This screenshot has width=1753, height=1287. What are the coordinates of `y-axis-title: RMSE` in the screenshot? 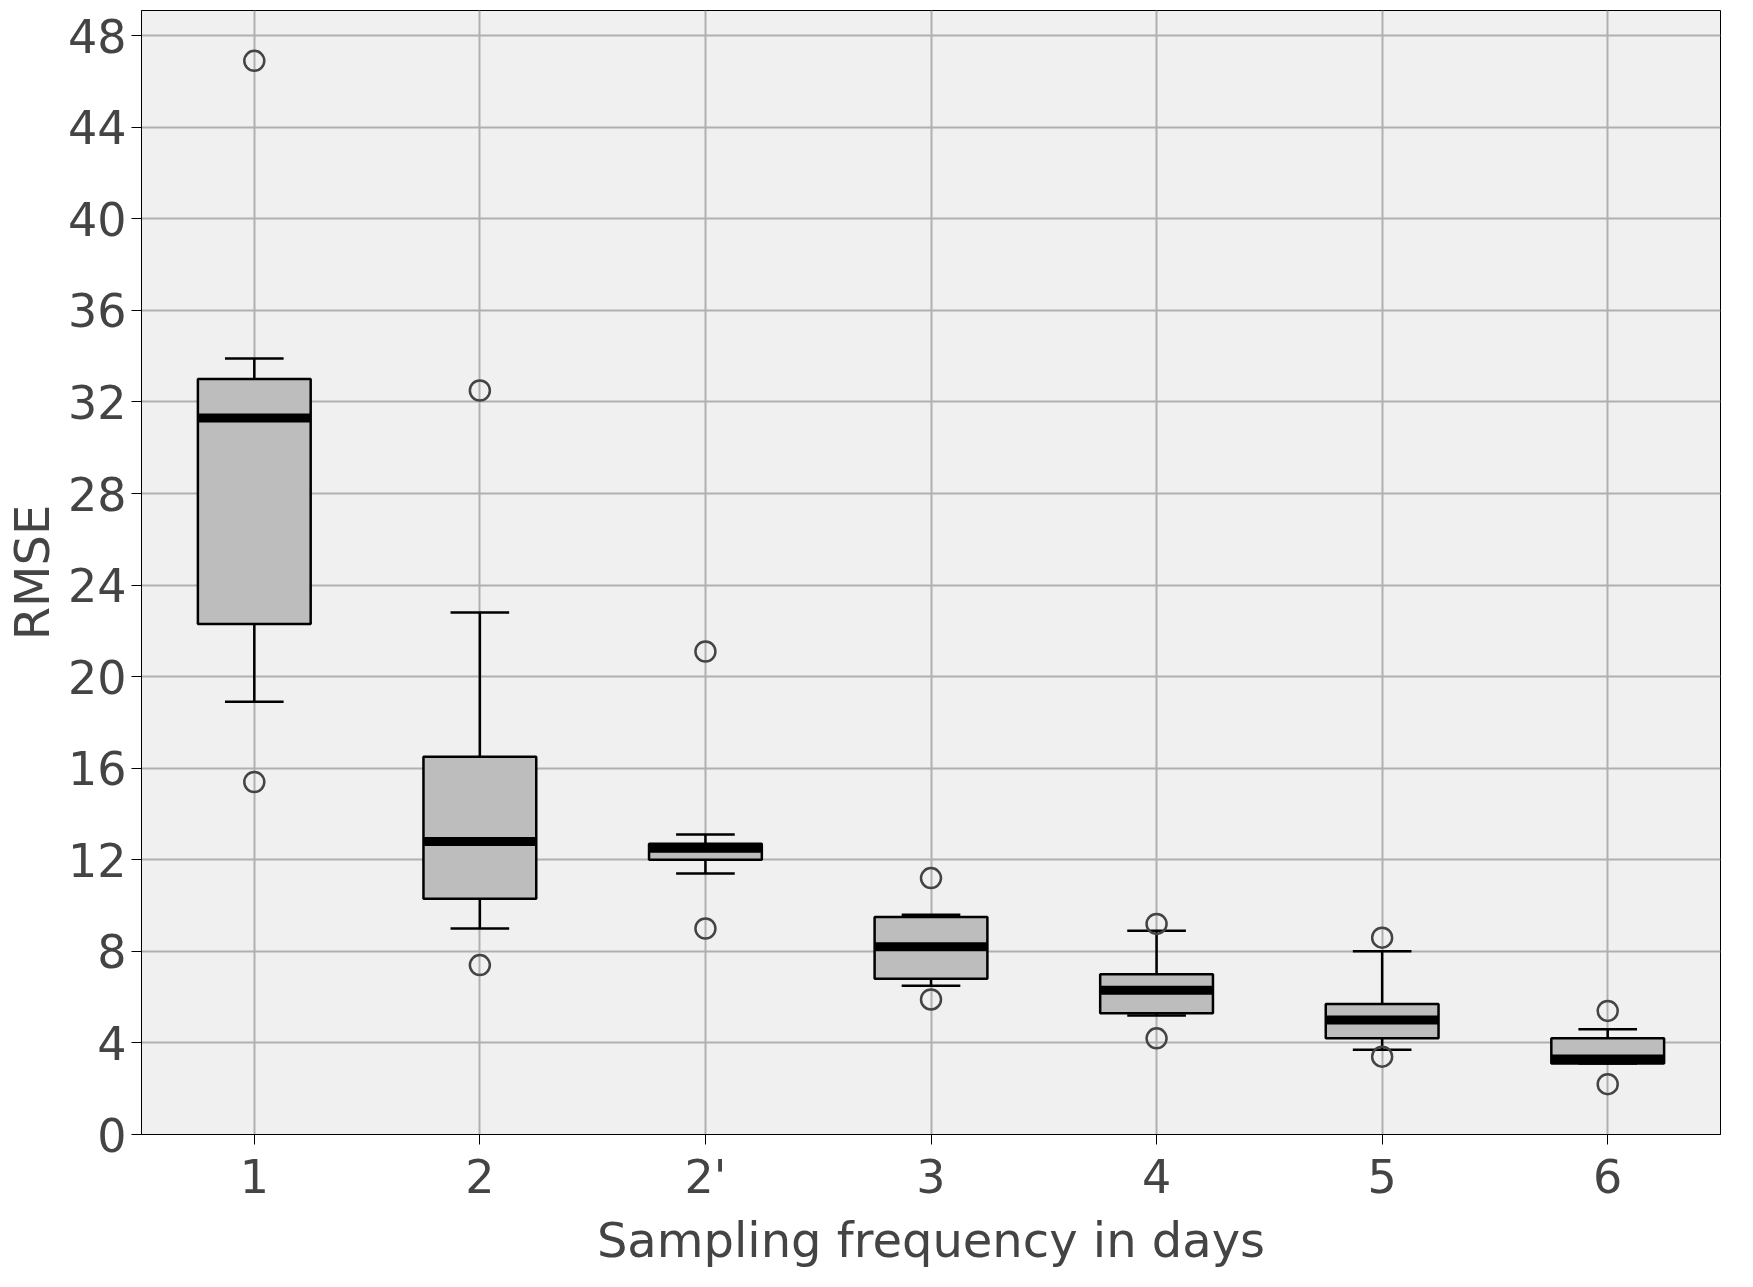 It's located at (31, 572).